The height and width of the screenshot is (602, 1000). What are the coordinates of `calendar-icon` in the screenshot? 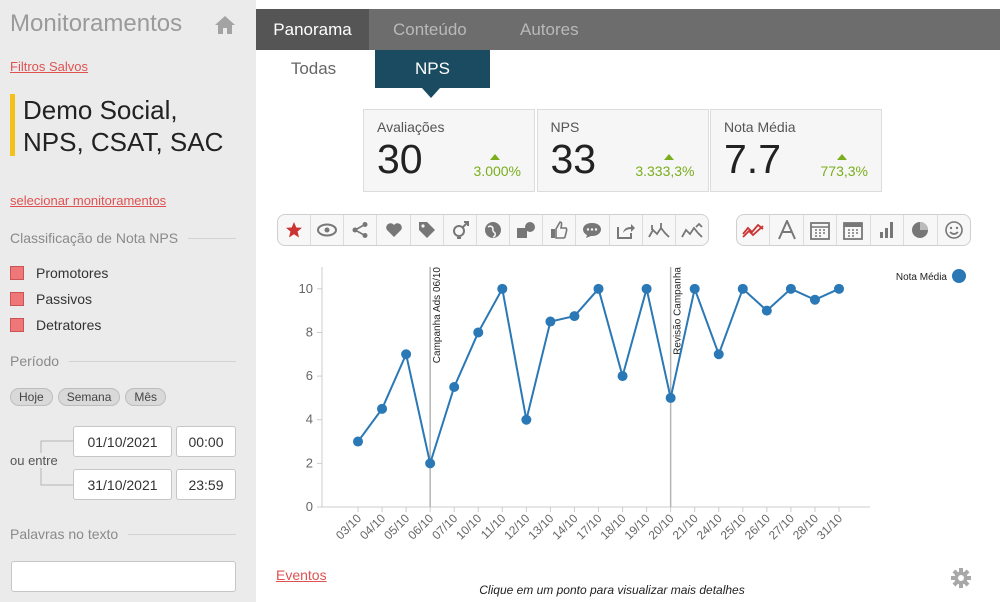 It's located at (821, 230).